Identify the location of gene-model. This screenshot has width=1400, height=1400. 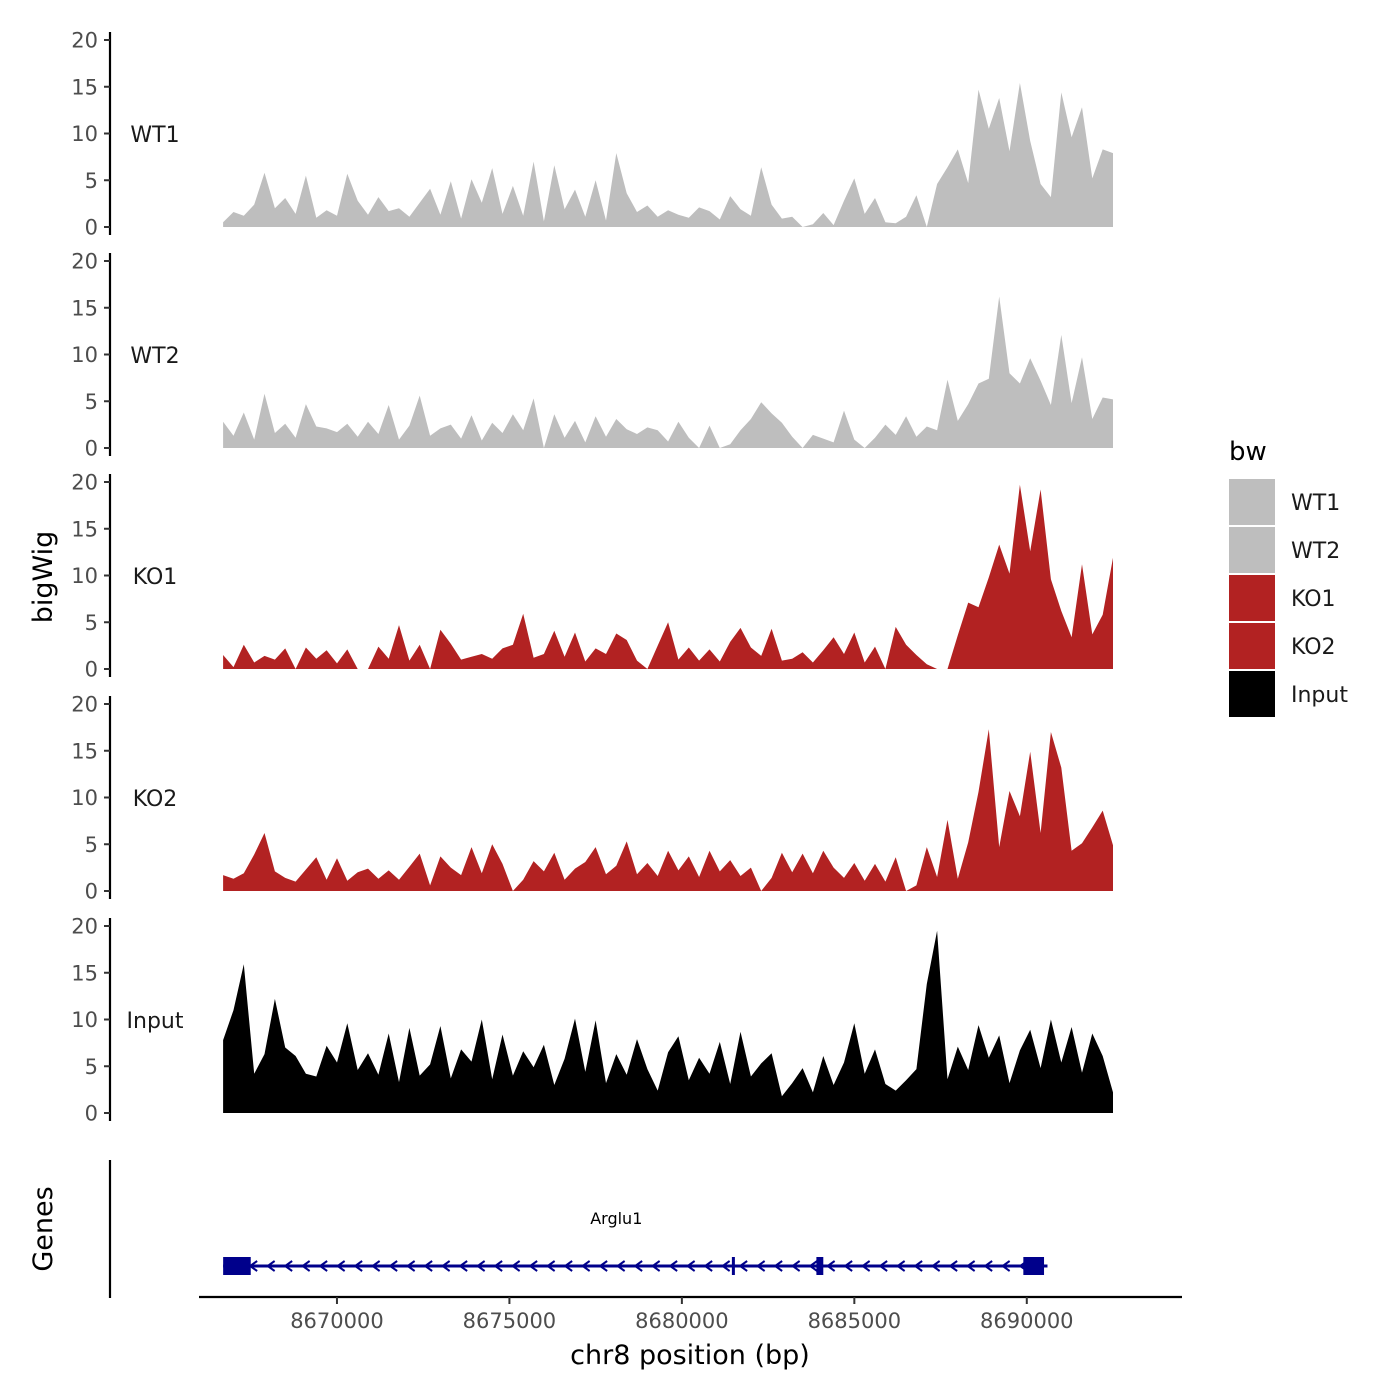
(635, 1266).